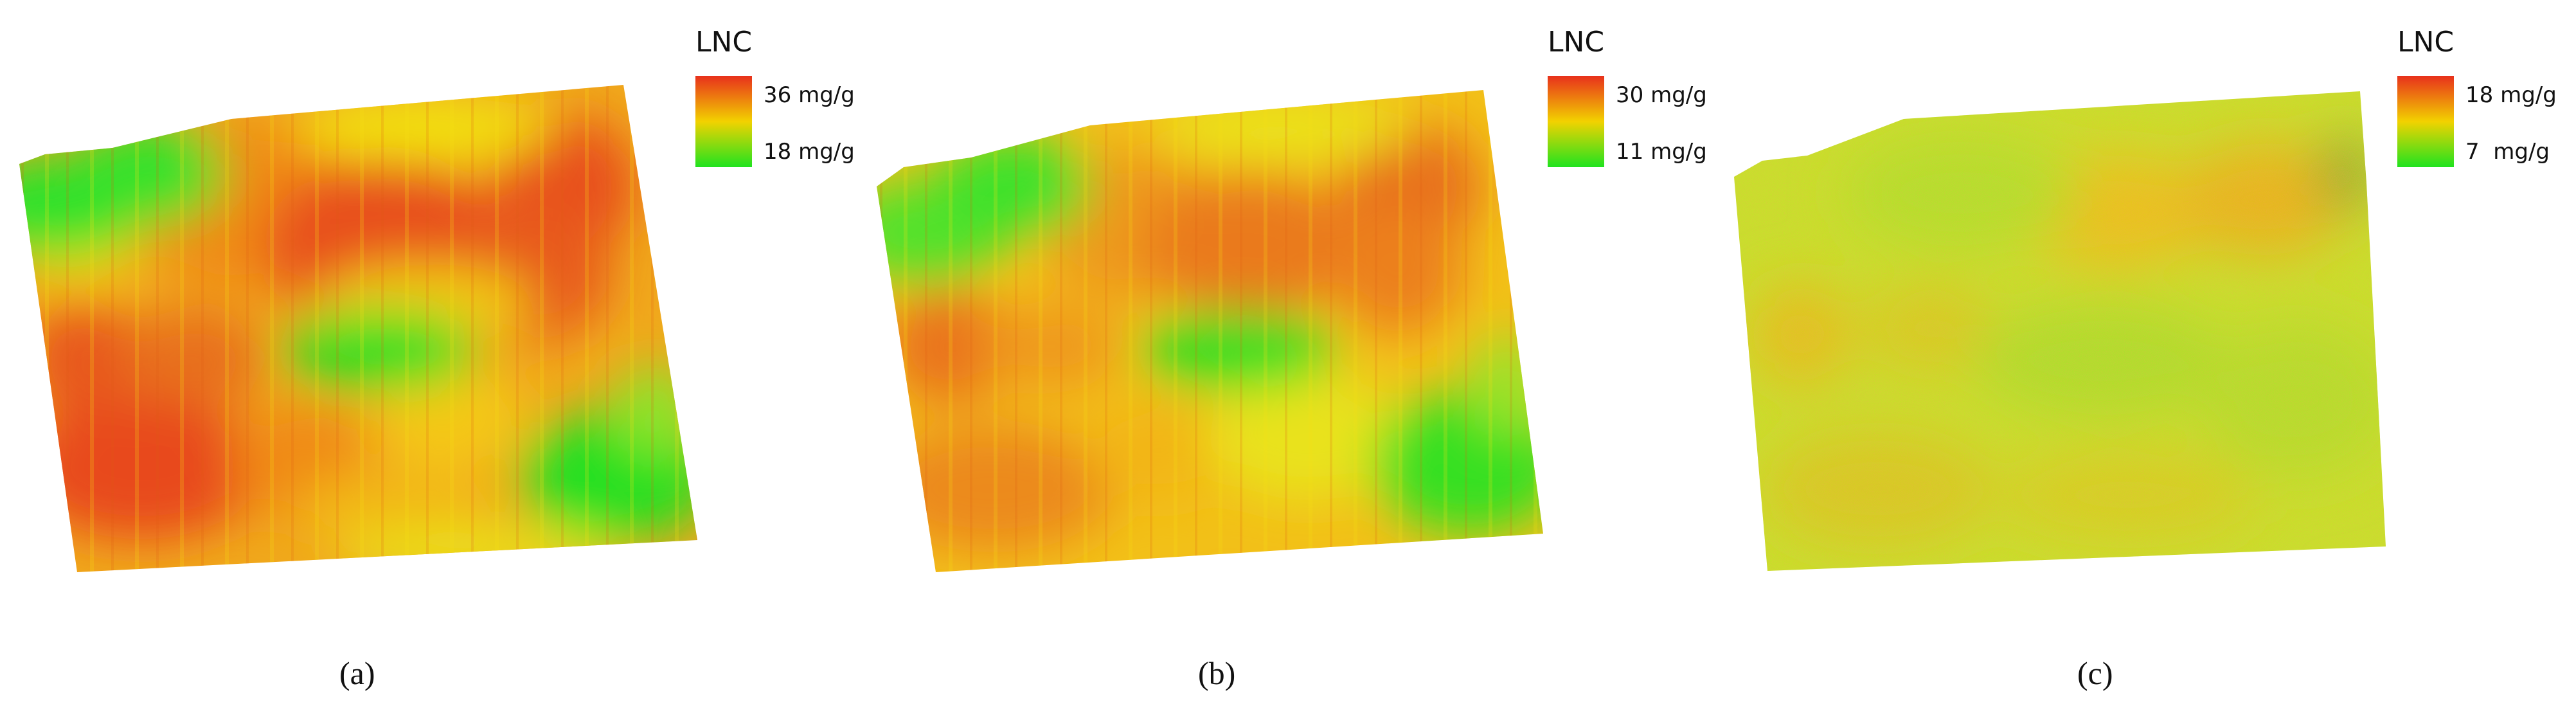 This screenshot has width=2576, height=713. Describe the element at coordinates (2511, 95) in the screenshot. I see `legend-max-label: 18 mg/g` at that location.